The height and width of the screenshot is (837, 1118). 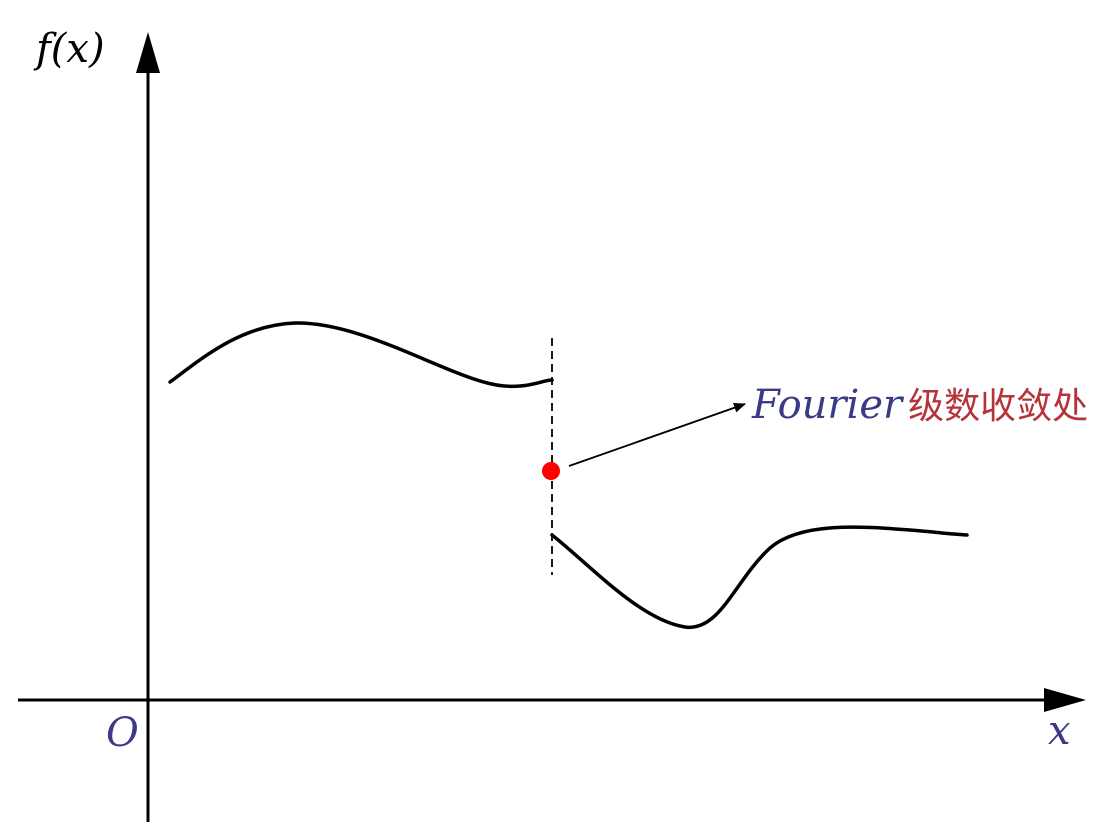 What do you see at coordinates (759, 577) in the screenshot?
I see `curve-right-segment` at bounding box center [759, 577].